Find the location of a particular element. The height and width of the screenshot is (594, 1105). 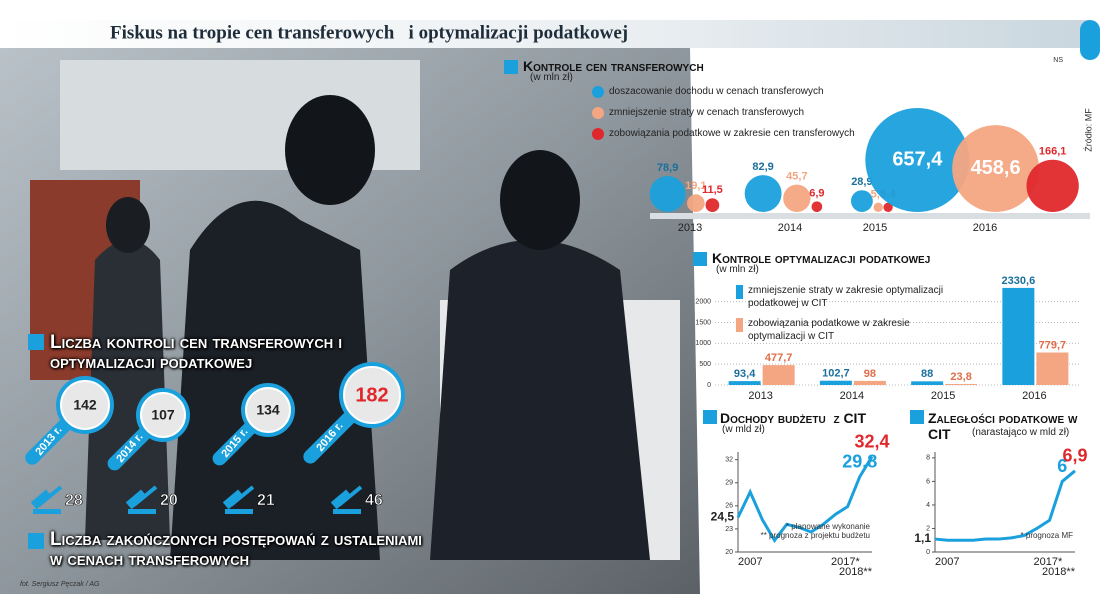

y-tick-label: 8 is located at coordinates (928, 458).